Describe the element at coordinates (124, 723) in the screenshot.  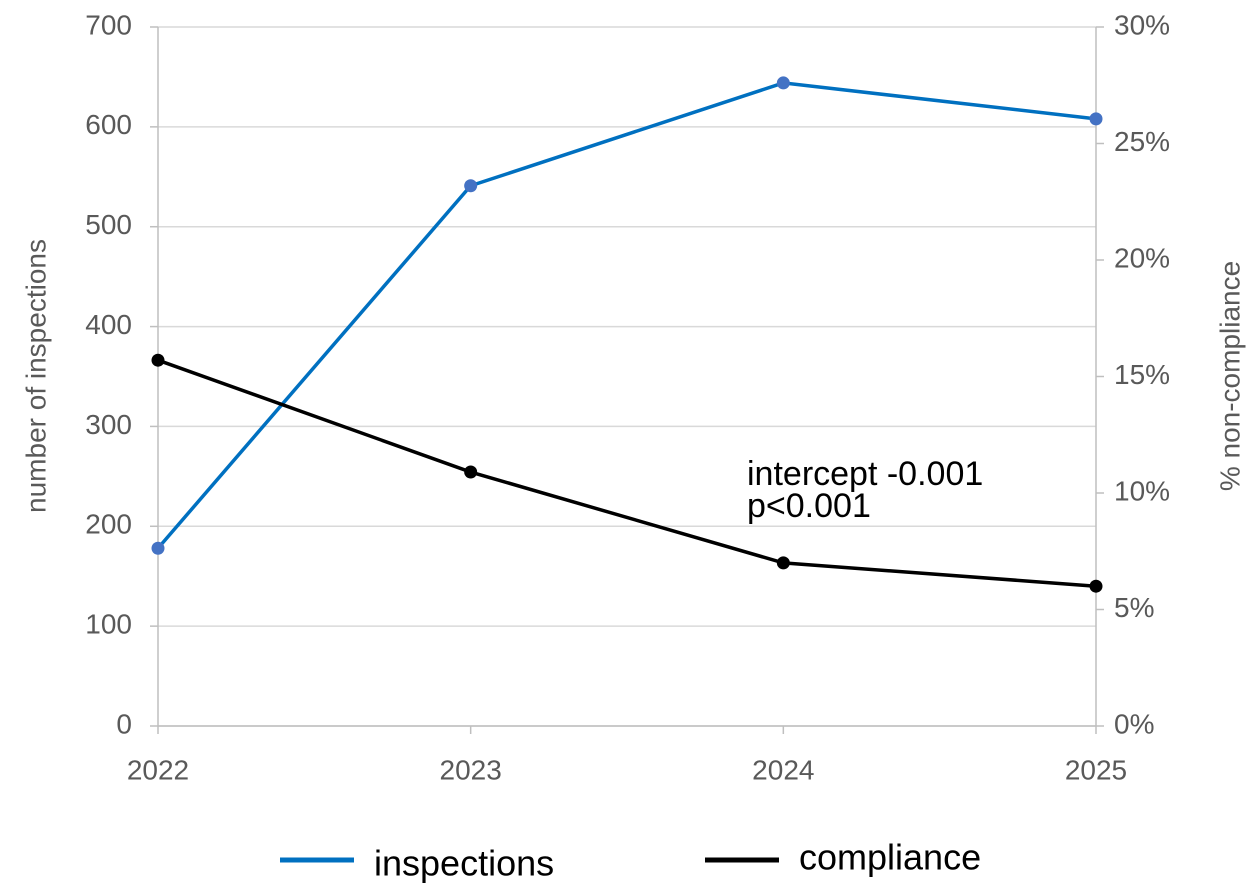
I see `y-tick-label: 0` at that location.